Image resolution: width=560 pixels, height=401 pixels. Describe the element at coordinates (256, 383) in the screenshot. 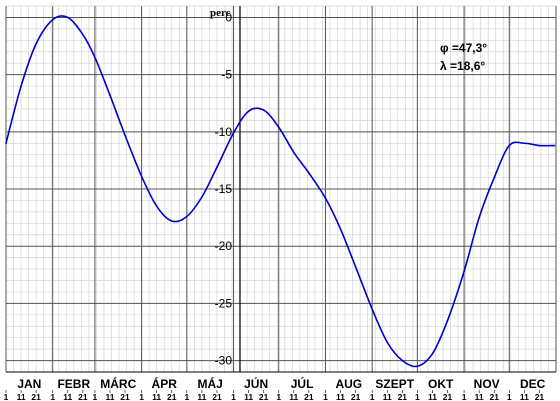

I see `month-label: JÚN` at that location.